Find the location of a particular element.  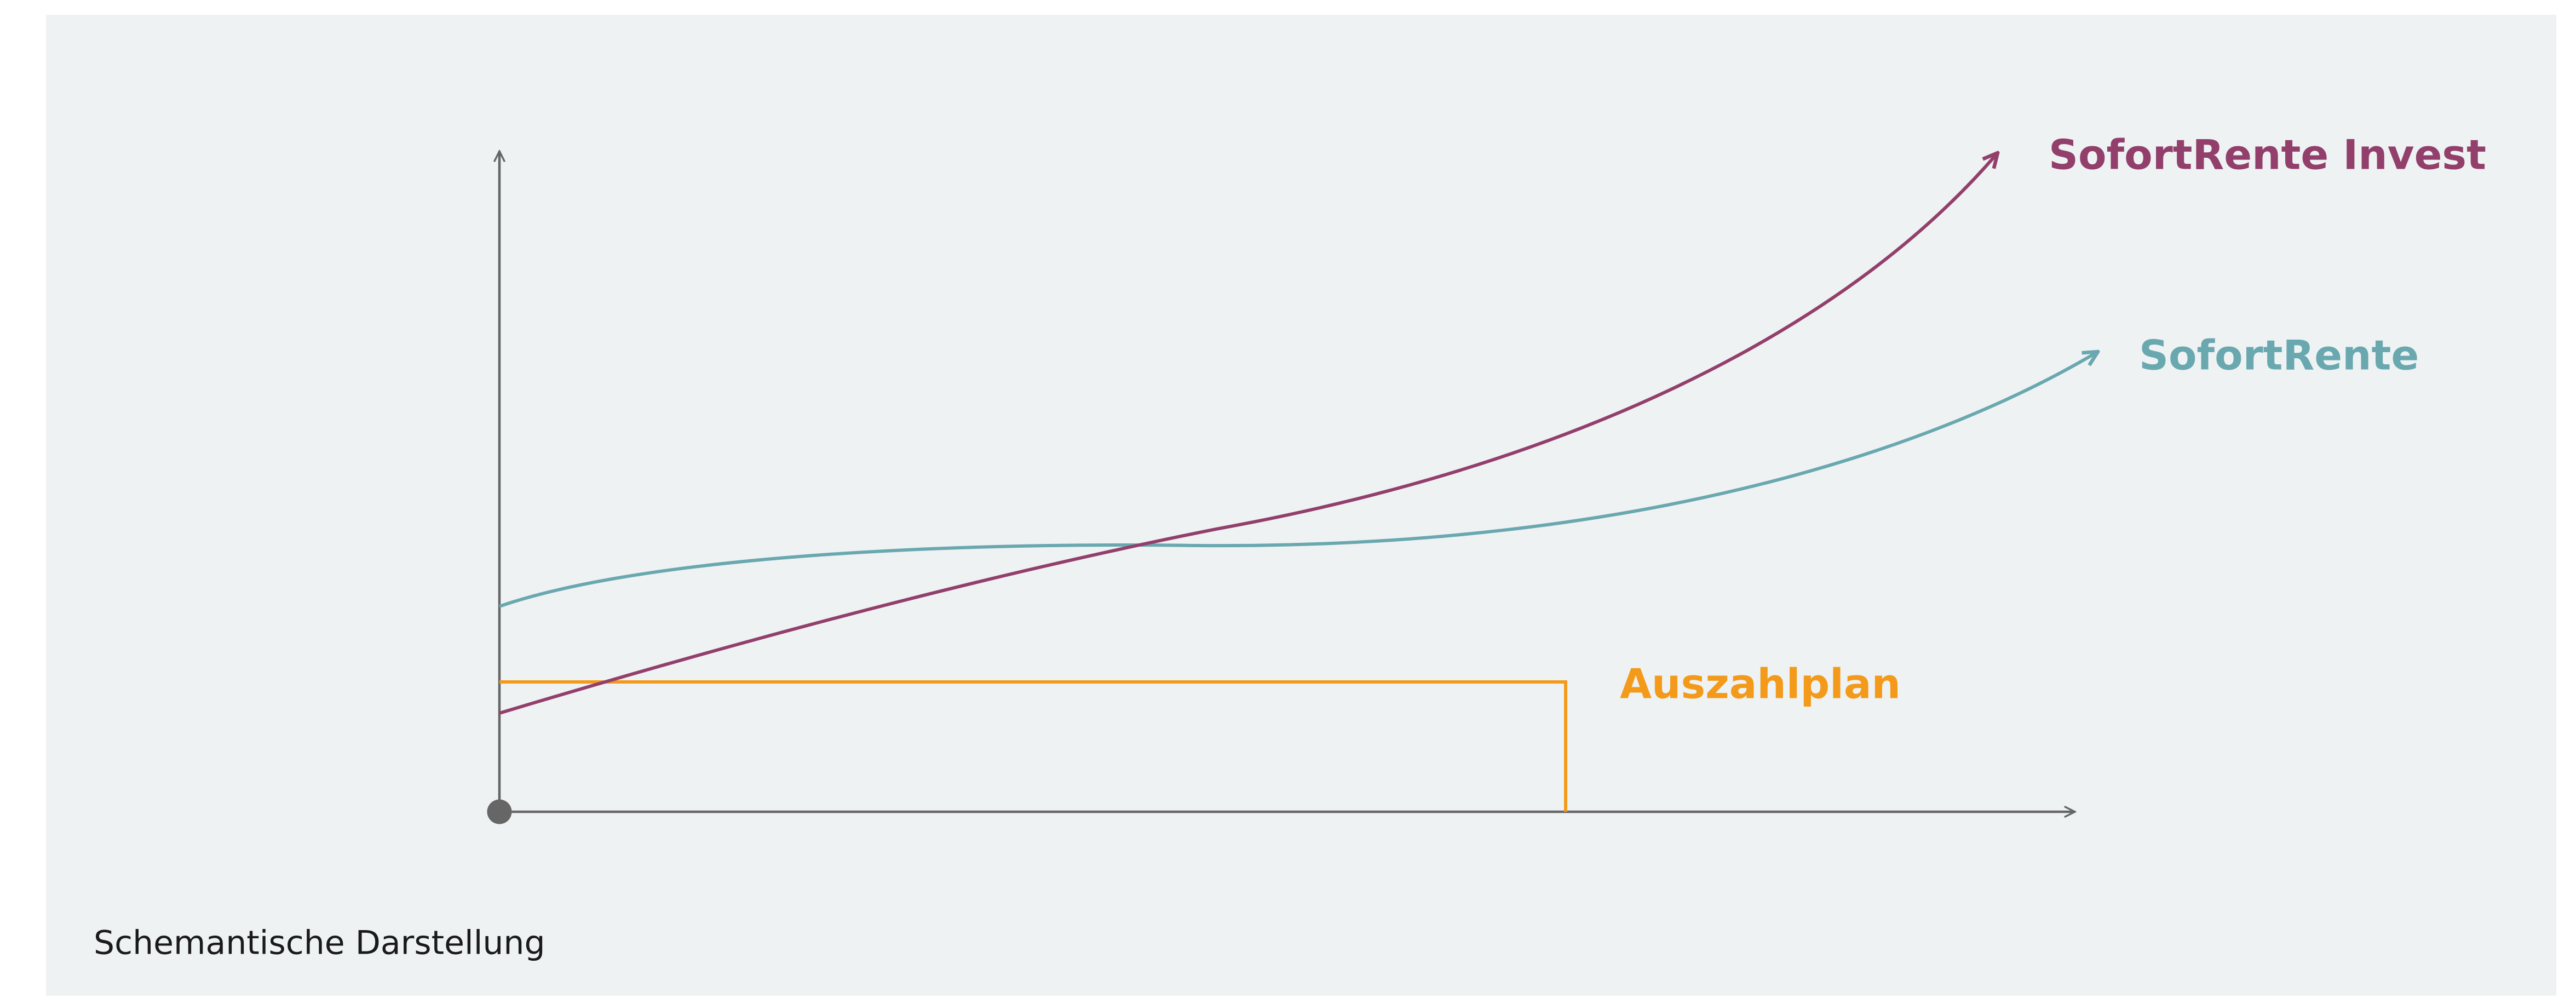

curve-label: SofortRente Invest is located at coordinates (2267, 155).